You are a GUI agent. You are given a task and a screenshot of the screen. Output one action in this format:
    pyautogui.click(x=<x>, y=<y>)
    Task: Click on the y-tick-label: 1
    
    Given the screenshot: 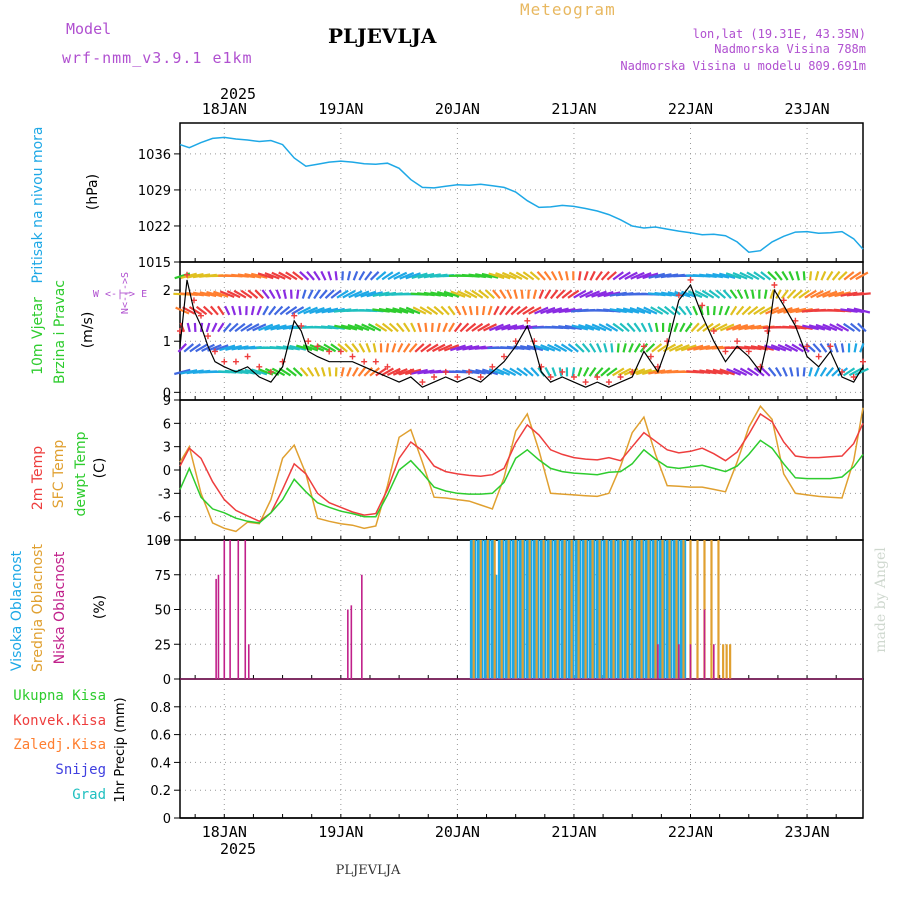 What is the action you would take?
    pyautogui.click(x=167, y=342)
    